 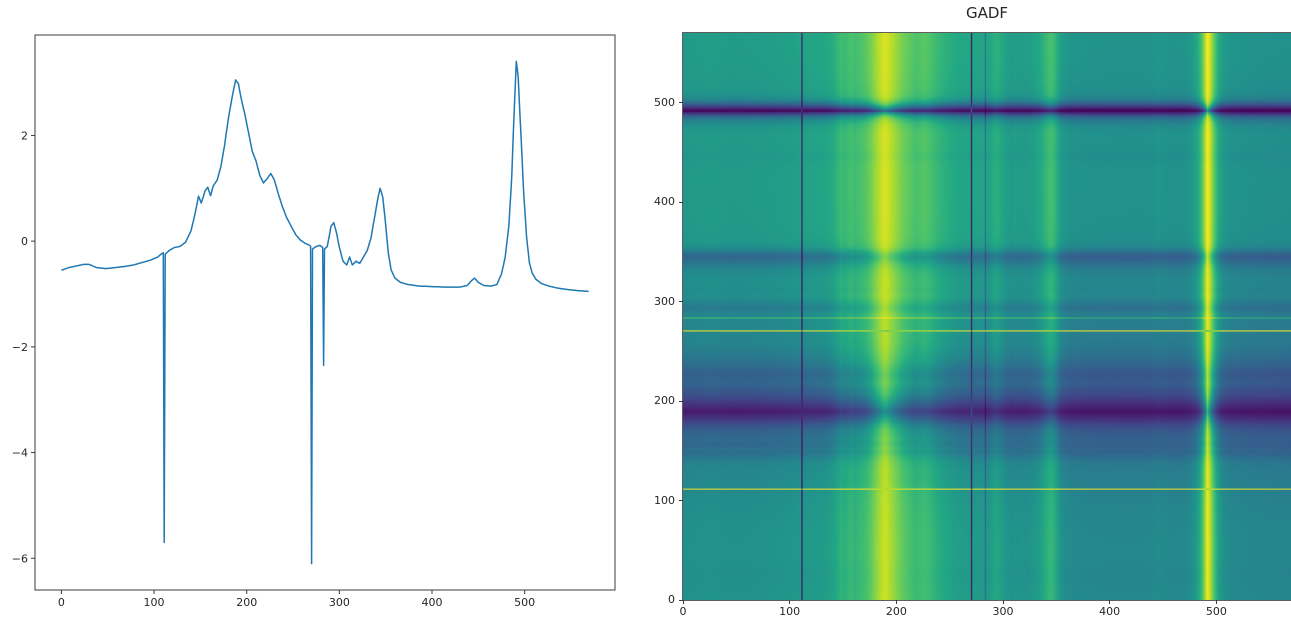 What do you see at coordinates (20, 453) in the screenshot?
I see `y-tick-label: −4` at bounding box center [20, 453].